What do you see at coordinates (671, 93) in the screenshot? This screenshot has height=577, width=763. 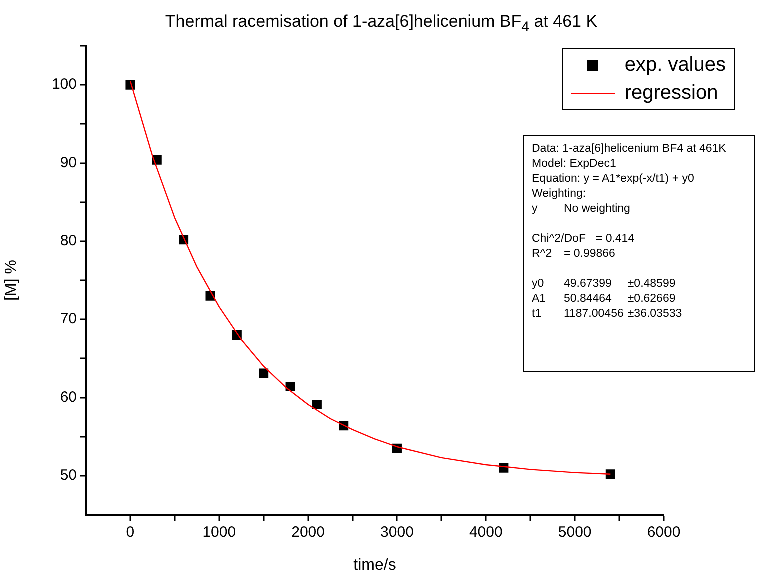 I see `legend-label: regression` at bounding box center [671, 93].